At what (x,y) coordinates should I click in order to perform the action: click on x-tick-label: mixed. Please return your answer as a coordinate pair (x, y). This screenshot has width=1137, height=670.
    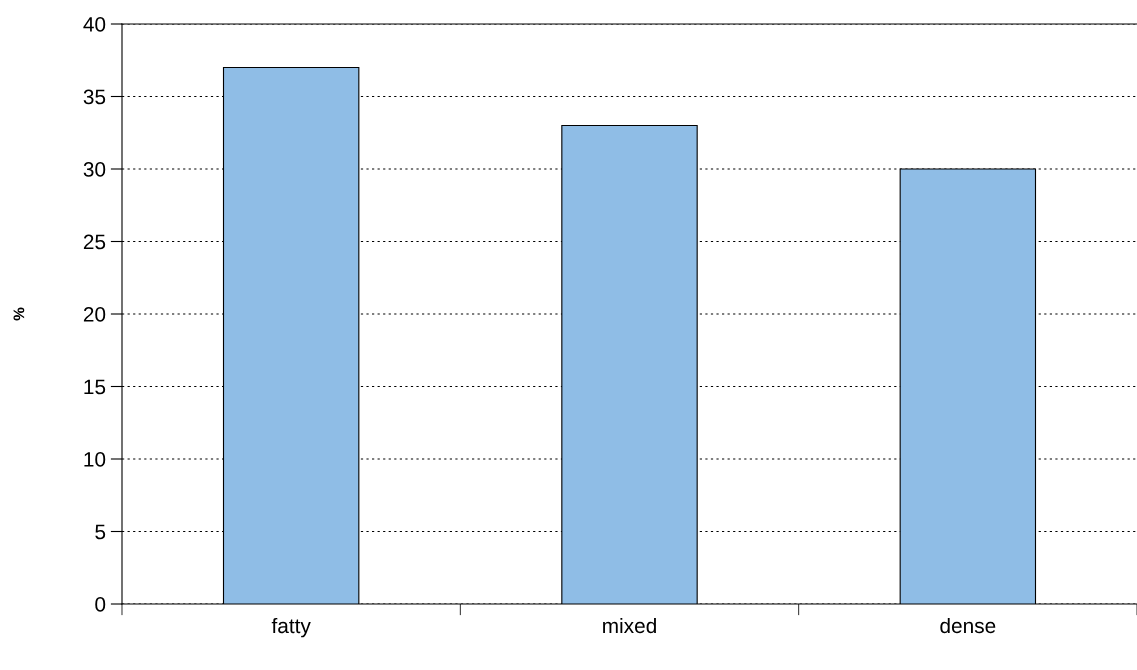
    Looking at the image, I should click on (629, 625).